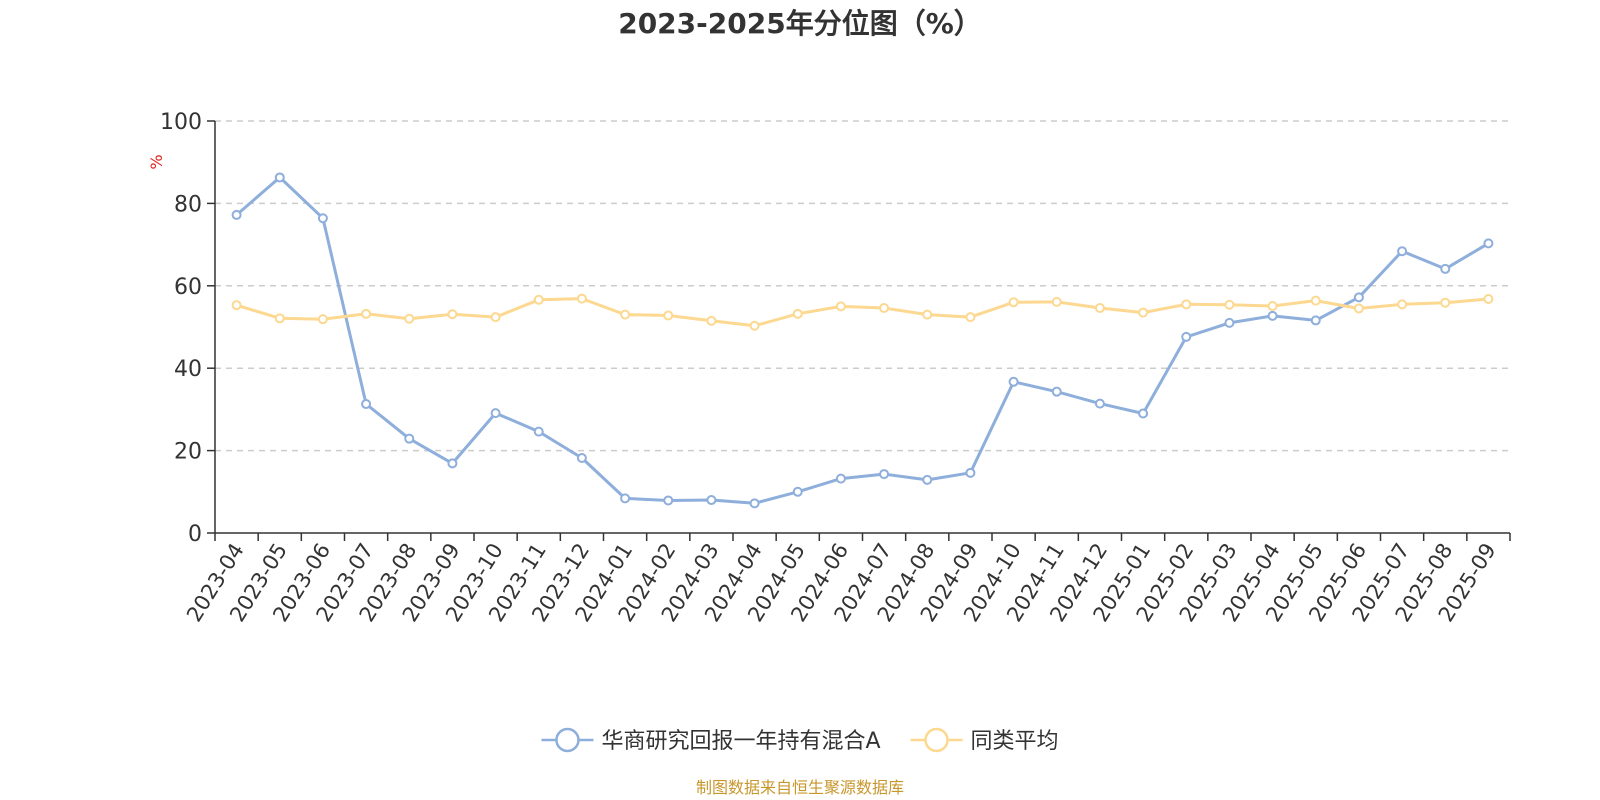  Describe the element at coordinates (1015, 741) in the screenshot. I see `legend-label: 同类平均` at that location.